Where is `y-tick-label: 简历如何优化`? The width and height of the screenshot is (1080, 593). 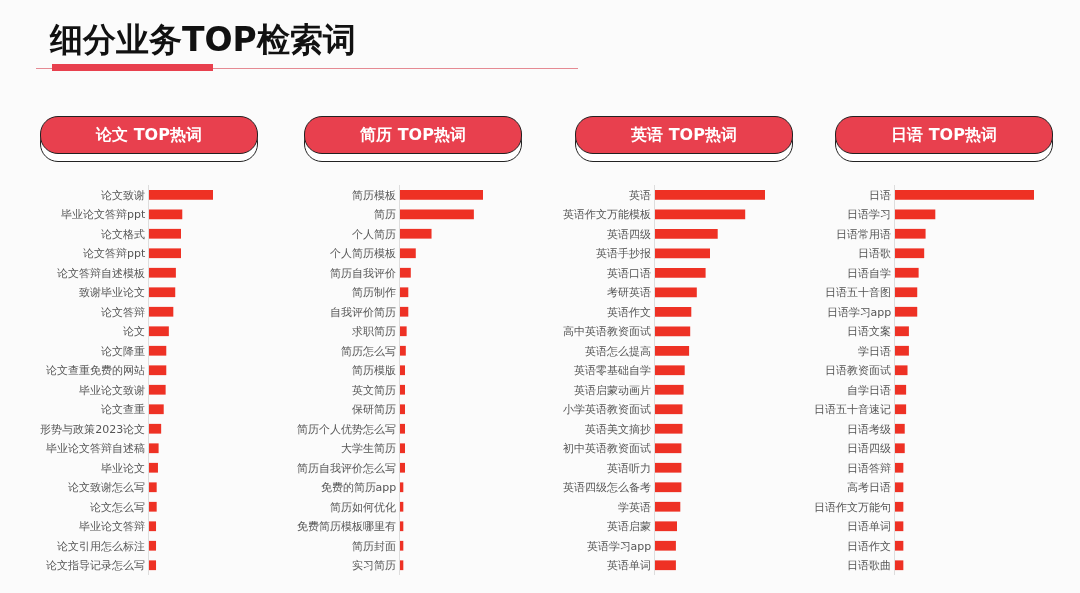
y-tick-label: 简历如何优化 is located at coordinates (363, 507).